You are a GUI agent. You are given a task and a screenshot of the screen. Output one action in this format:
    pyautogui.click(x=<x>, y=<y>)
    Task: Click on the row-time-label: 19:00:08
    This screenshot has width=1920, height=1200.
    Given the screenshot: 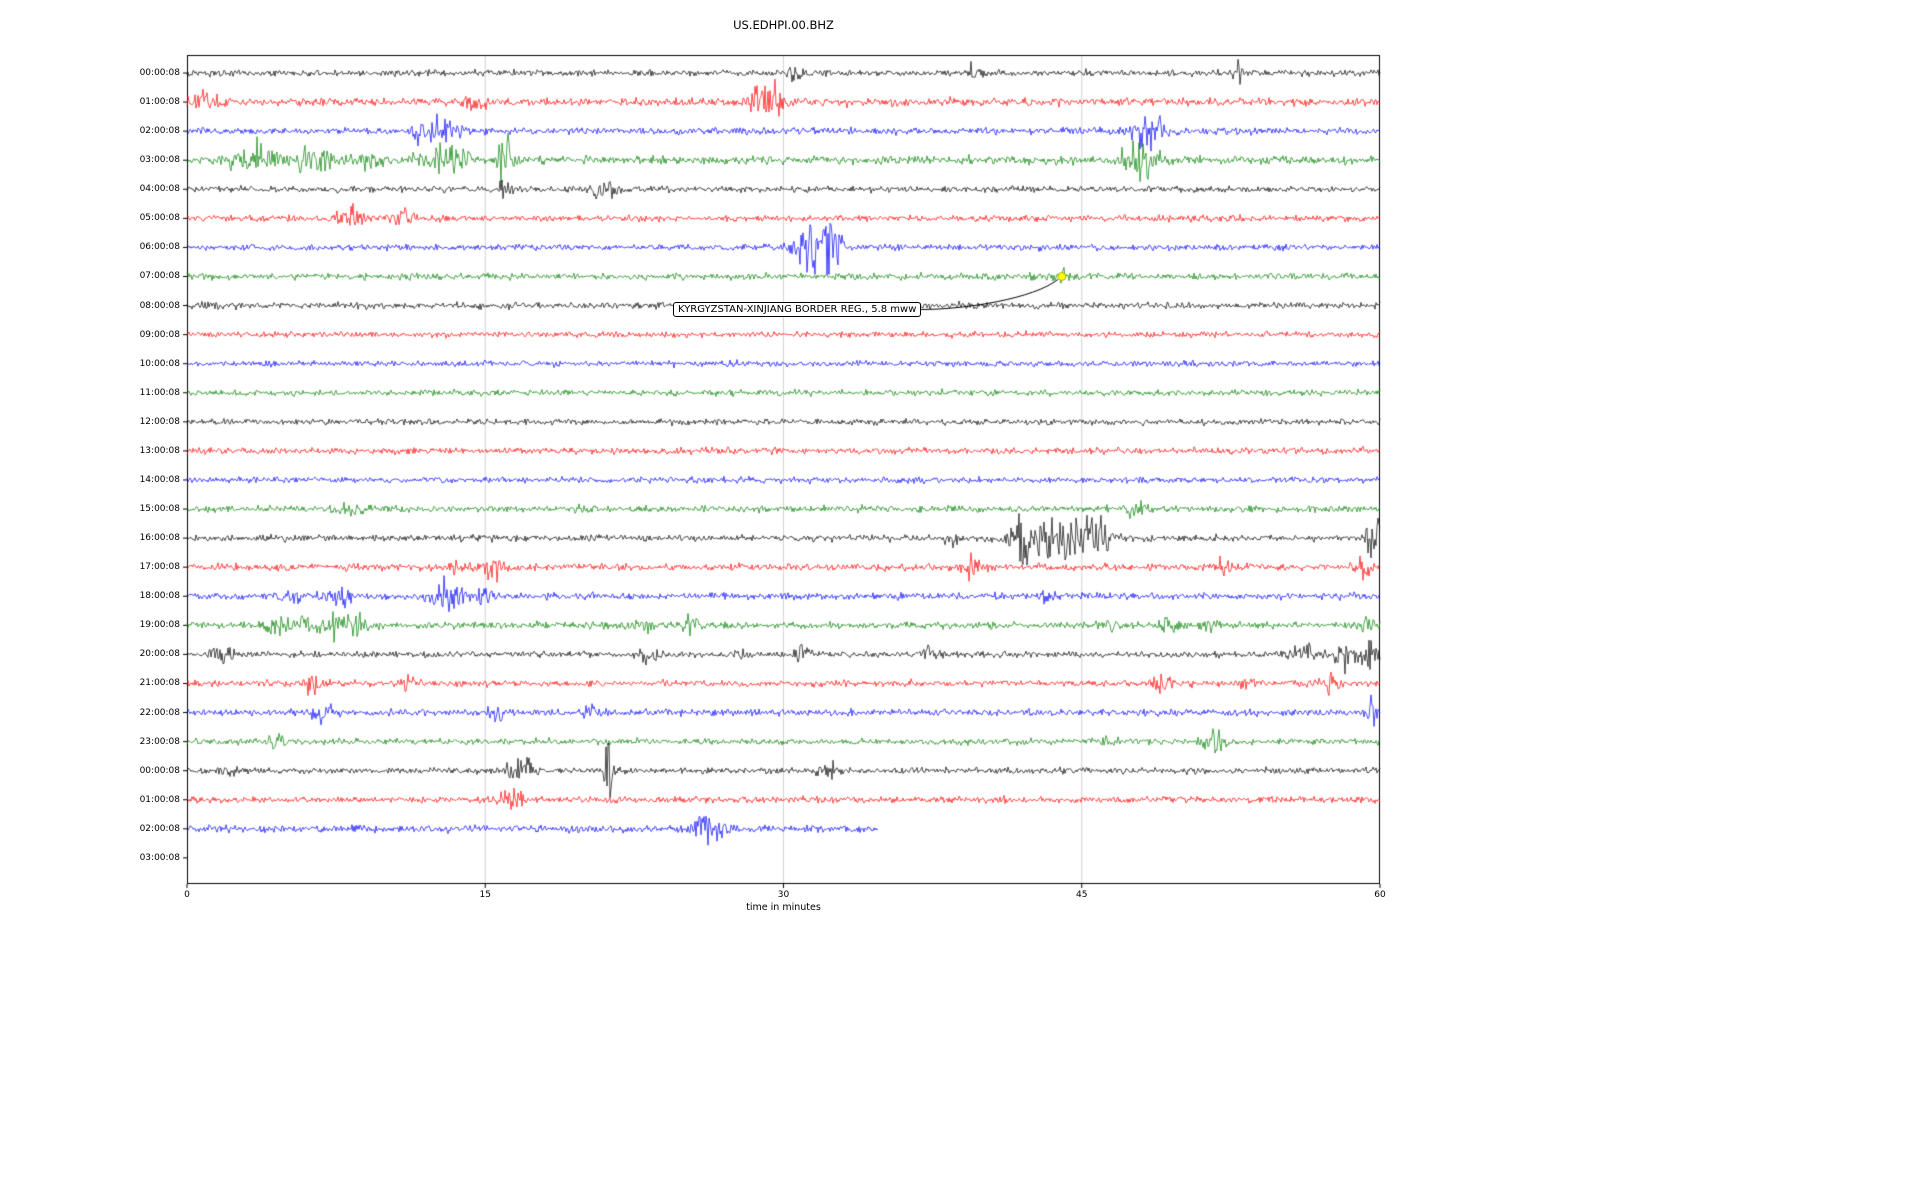 What is the action you would take?
    pyautogui.click(x=159, y=625)
    